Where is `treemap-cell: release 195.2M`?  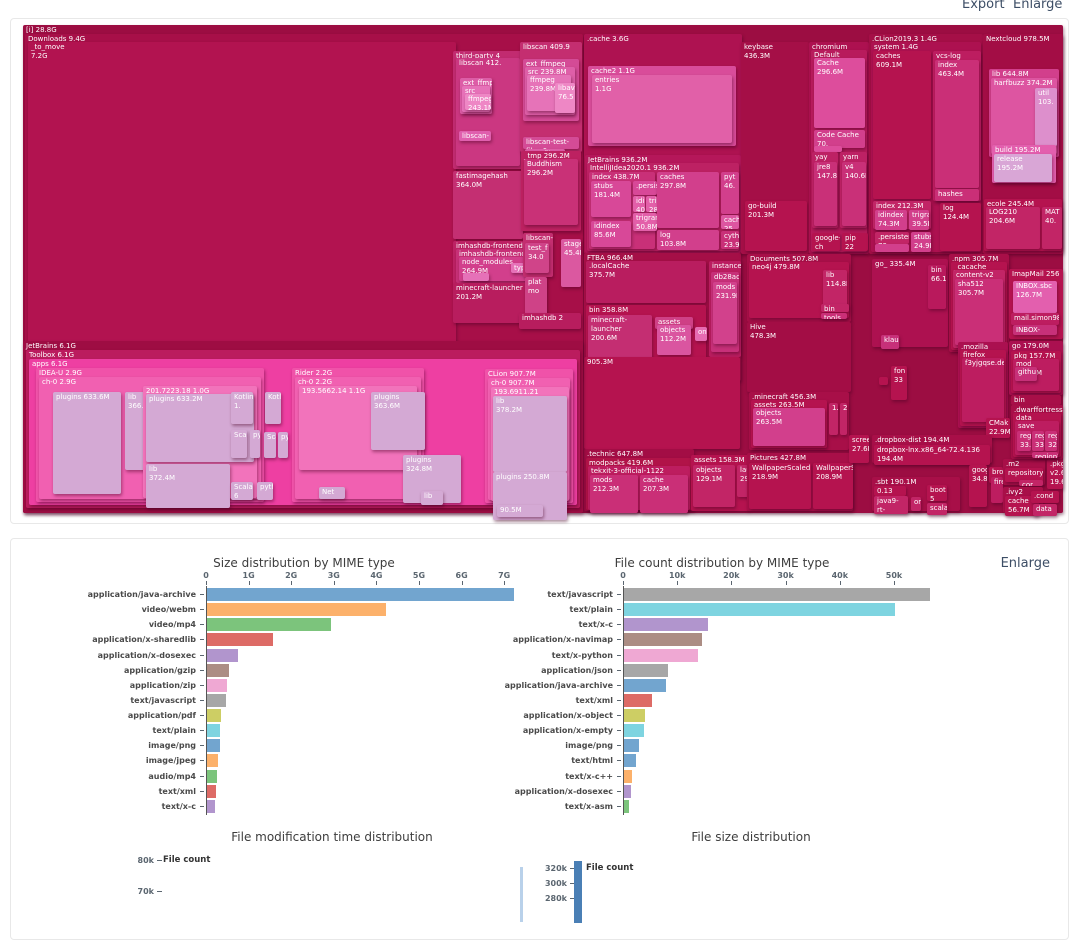
treemap-cell: release 195.2M is located at coordinates (1023, 168).